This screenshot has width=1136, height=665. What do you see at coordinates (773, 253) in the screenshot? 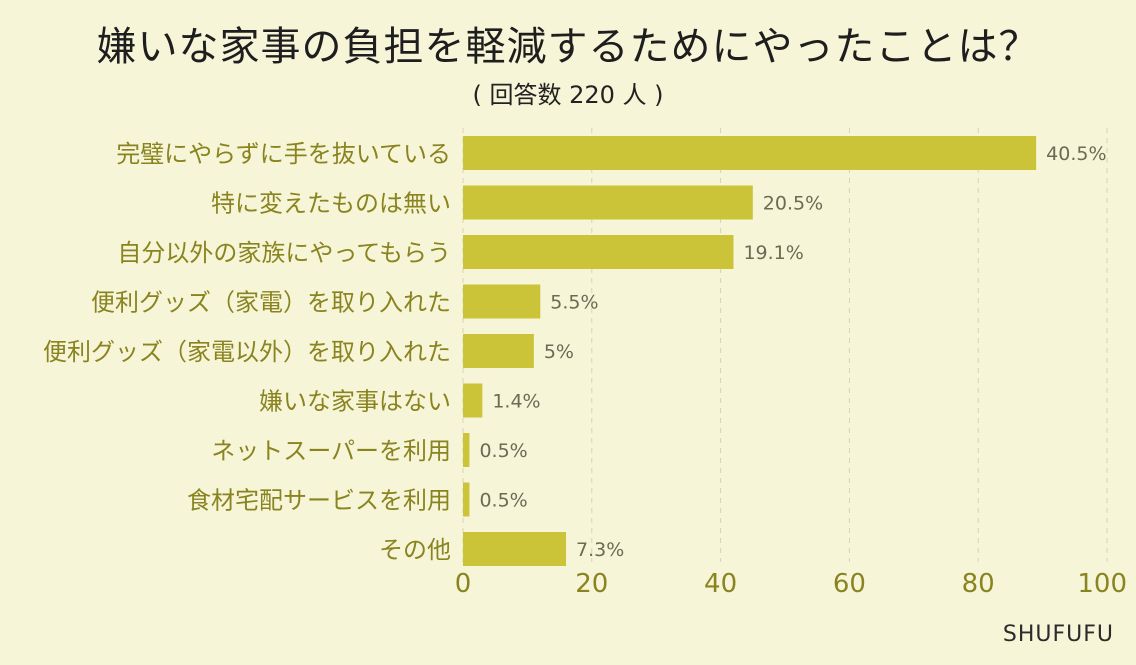
I see `value-label-2: 19.1%` at bounding box center [773, 253].